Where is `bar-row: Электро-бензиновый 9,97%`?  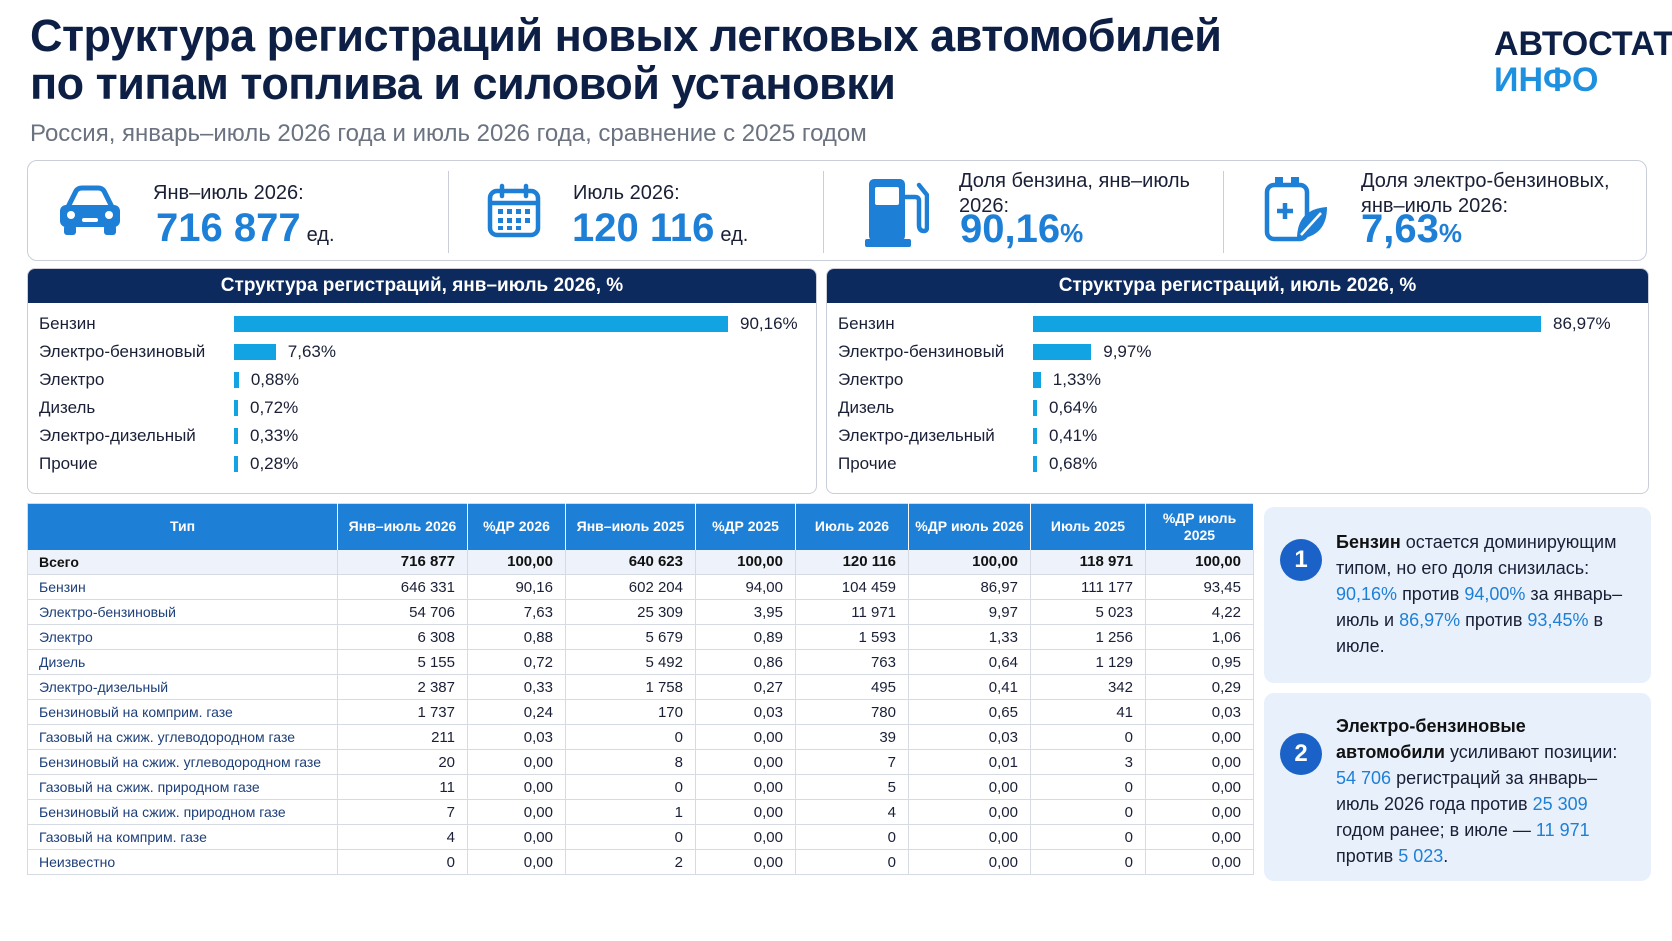 bar-row: Электро-бензиновый 9,97% is located at coordinates (1237, 352).